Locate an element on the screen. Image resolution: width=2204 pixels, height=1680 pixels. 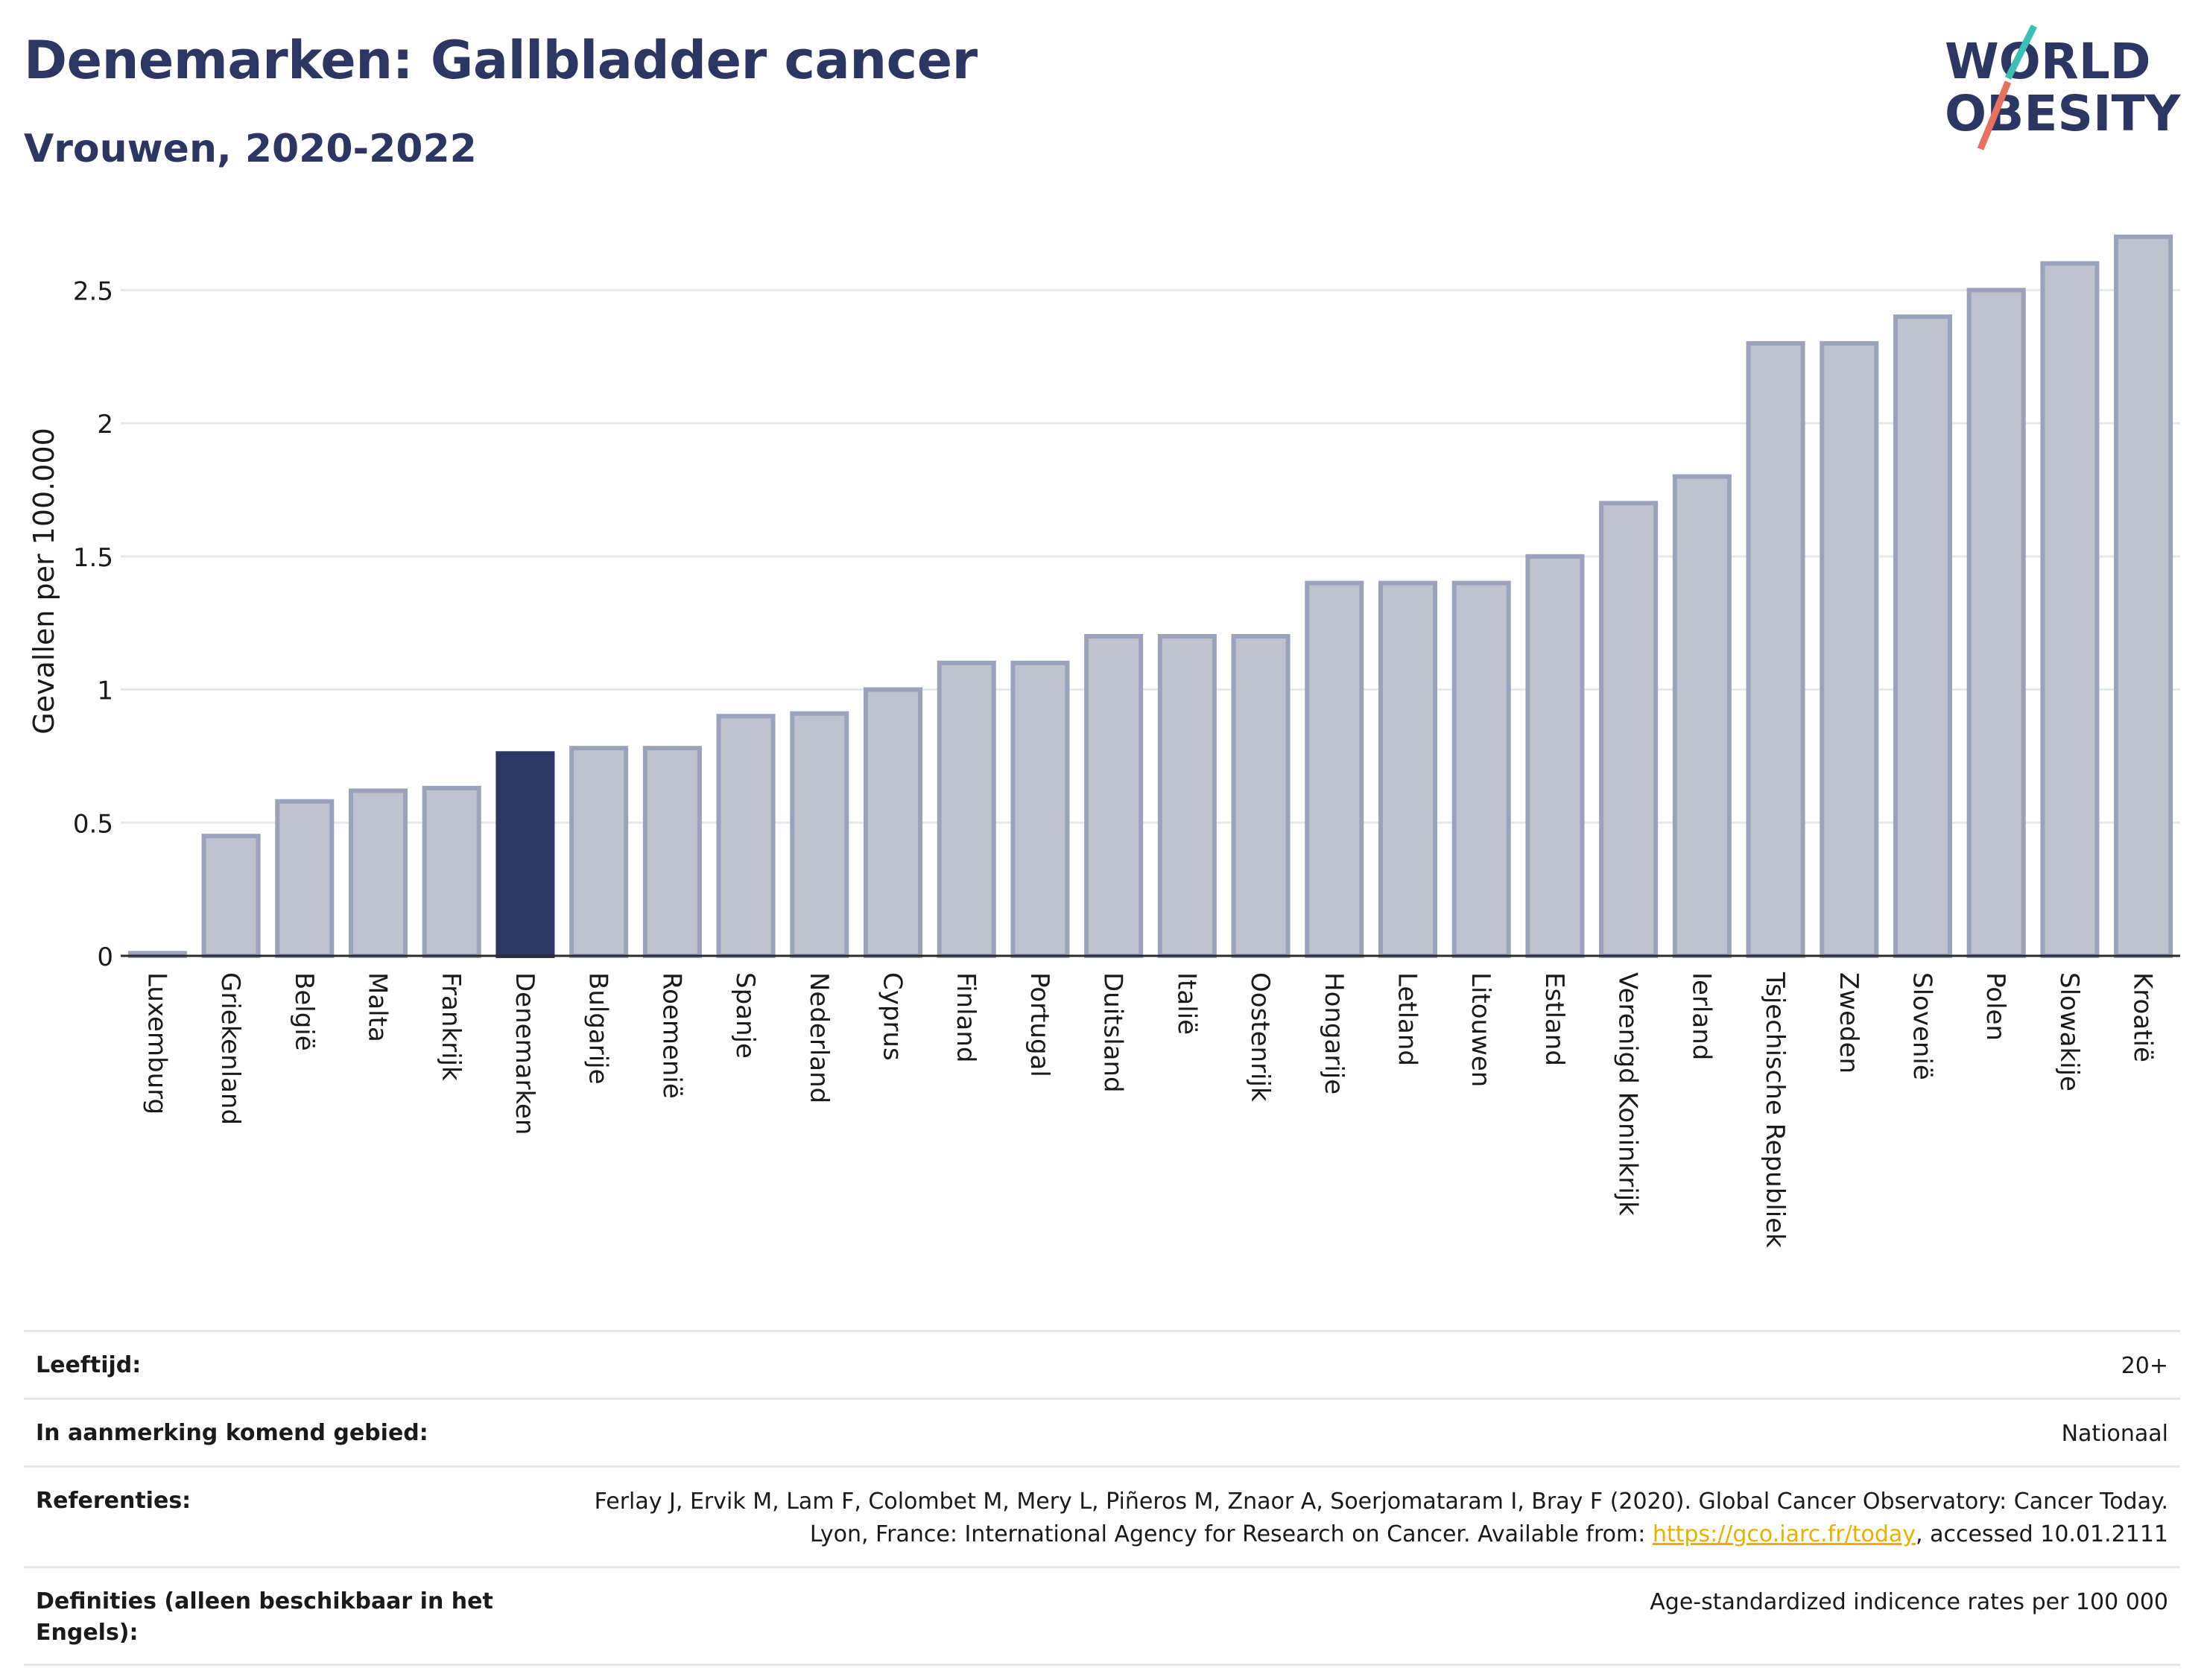
x-tick-label: Slovenië is located at coordinates (1922, 1026).